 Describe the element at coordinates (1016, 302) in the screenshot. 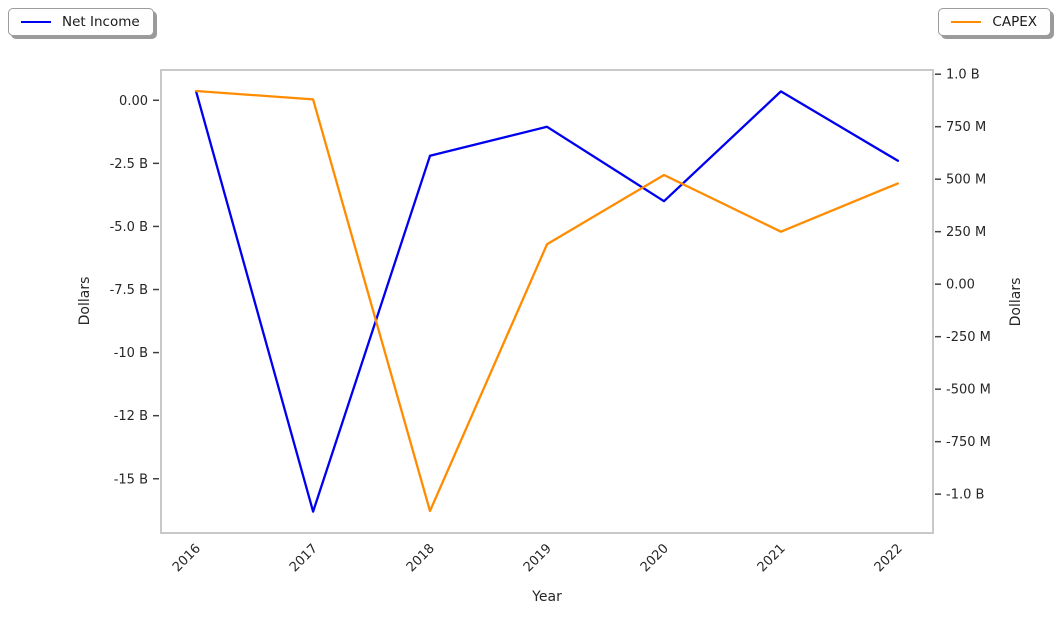

I see `y-axis-label-right: Dollars` at that location.